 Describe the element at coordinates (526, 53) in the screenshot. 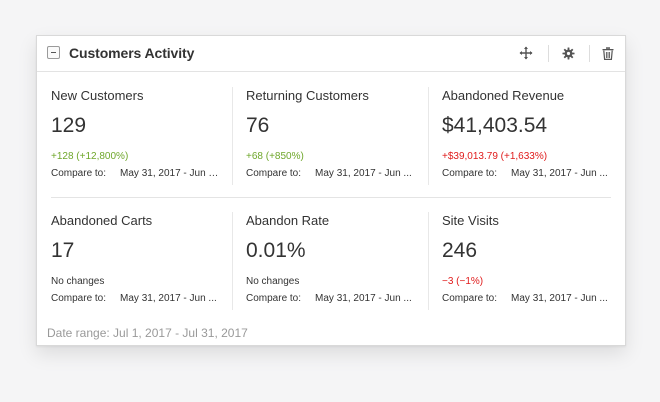

I see `move-icon` at that location.